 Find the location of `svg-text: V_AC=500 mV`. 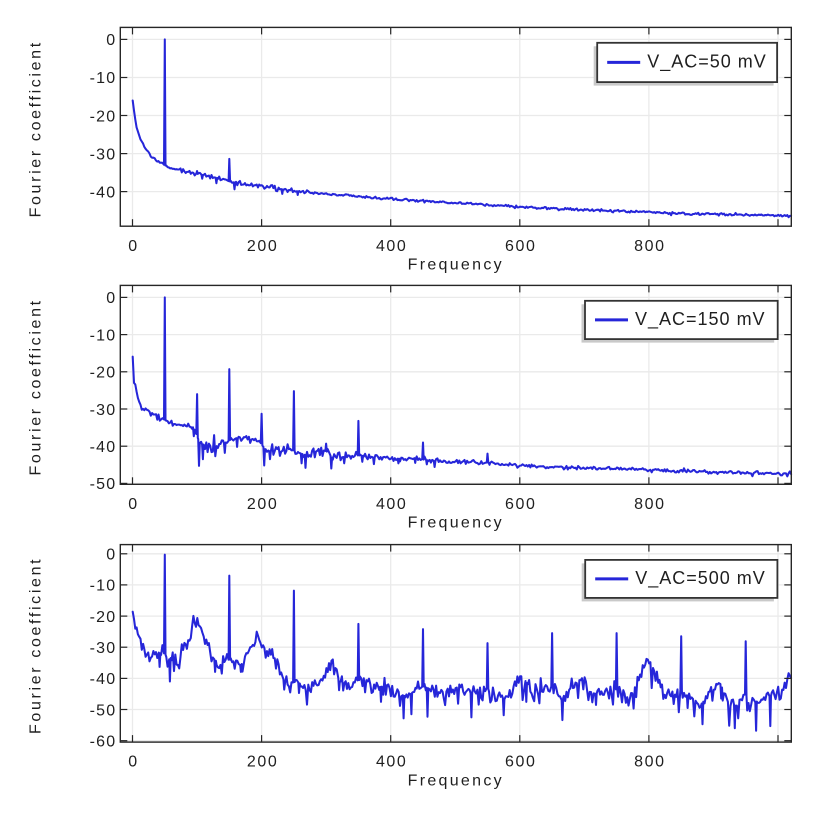

svg-text: V_AC=500 mV is located at coordinates (700, 578).